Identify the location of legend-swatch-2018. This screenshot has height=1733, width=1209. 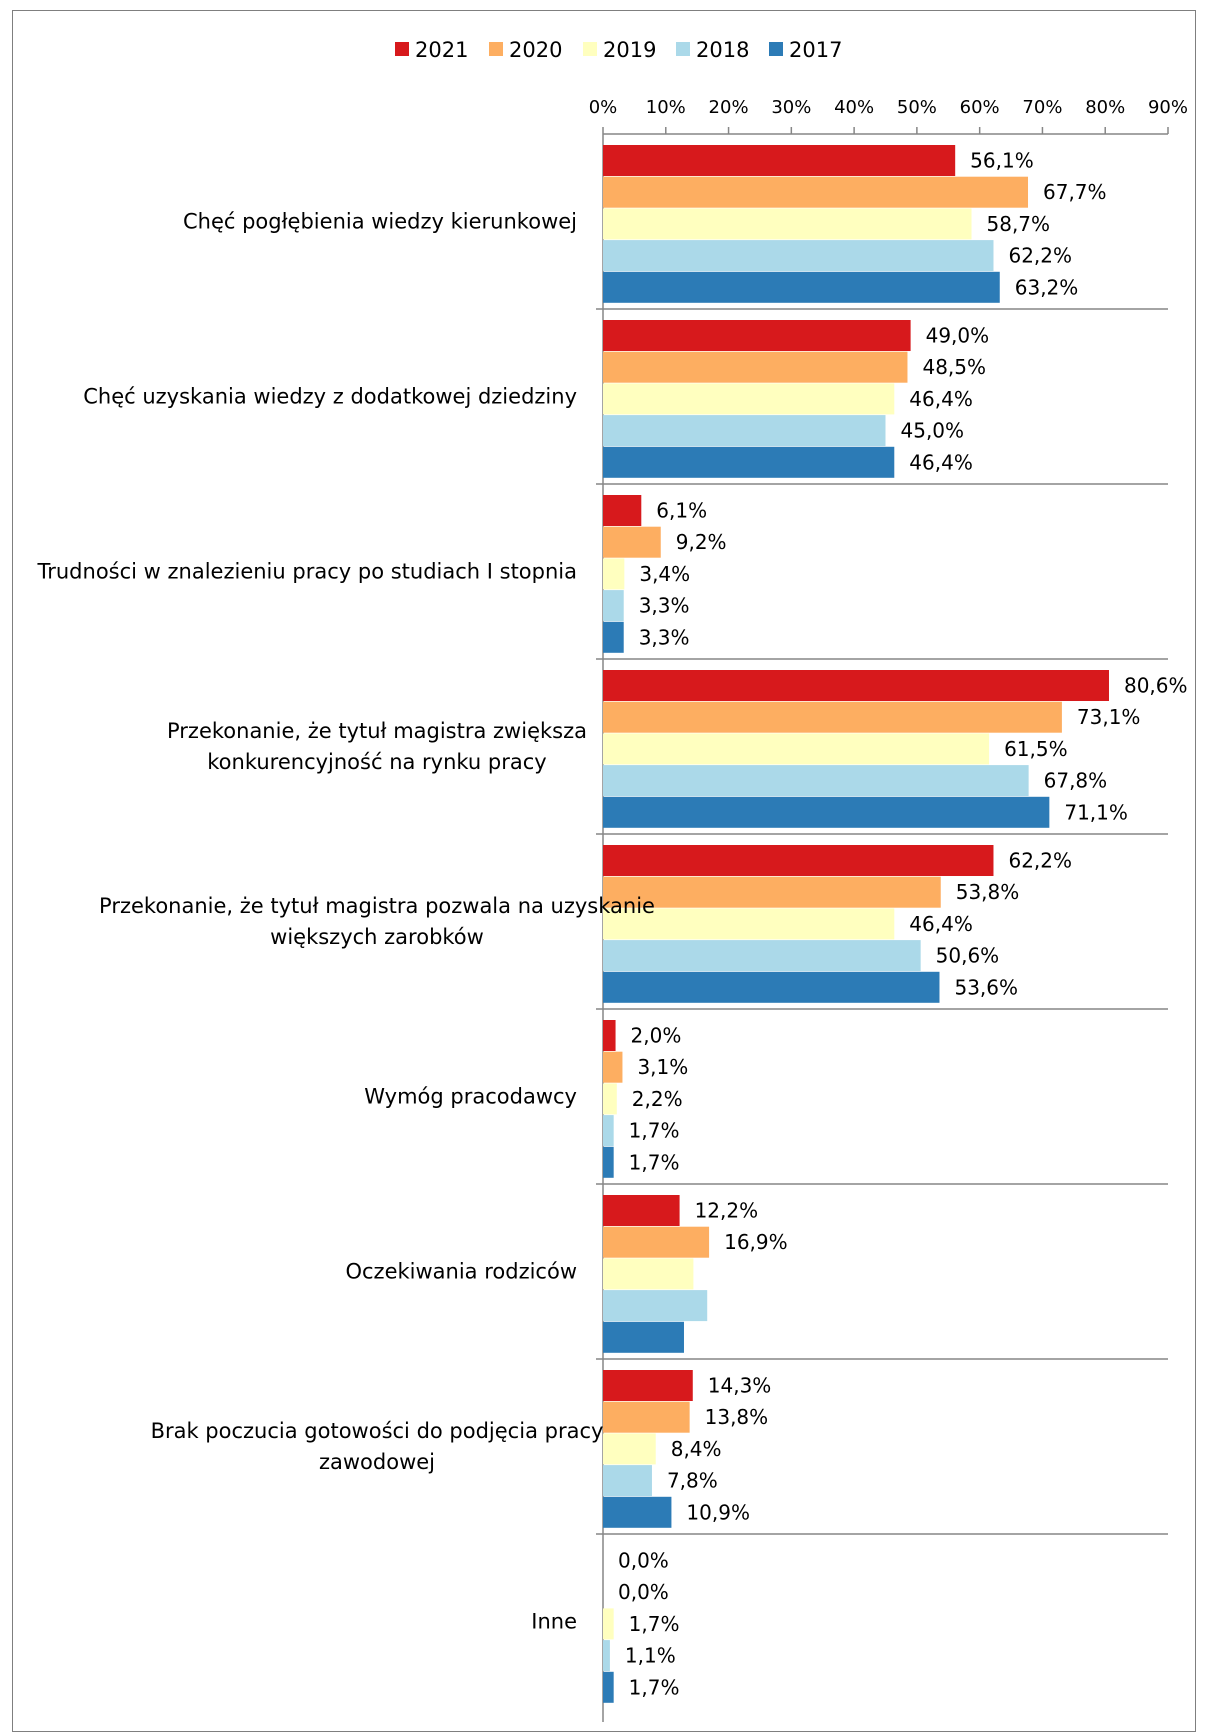
(683, 49).